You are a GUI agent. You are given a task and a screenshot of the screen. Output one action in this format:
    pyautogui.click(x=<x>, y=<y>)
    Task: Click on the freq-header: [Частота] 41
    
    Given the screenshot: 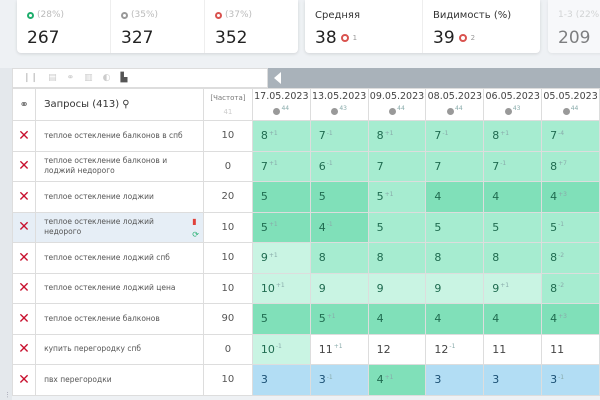 What is the action you would take?
    pyautogui.click(x=227, y=104)
    